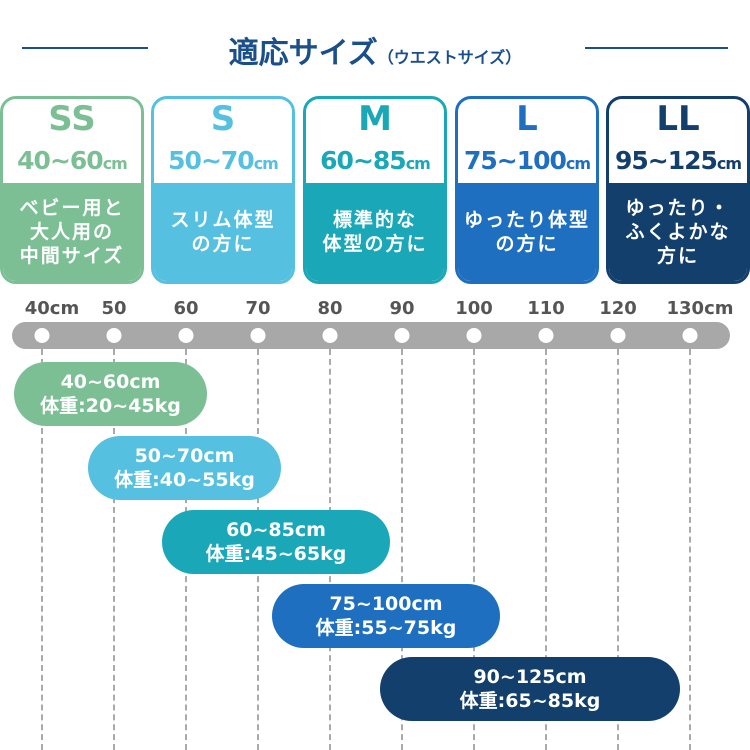  I want to click on size-card-s: S 50~70cm スリム体型 の方に, so click(223, 190).